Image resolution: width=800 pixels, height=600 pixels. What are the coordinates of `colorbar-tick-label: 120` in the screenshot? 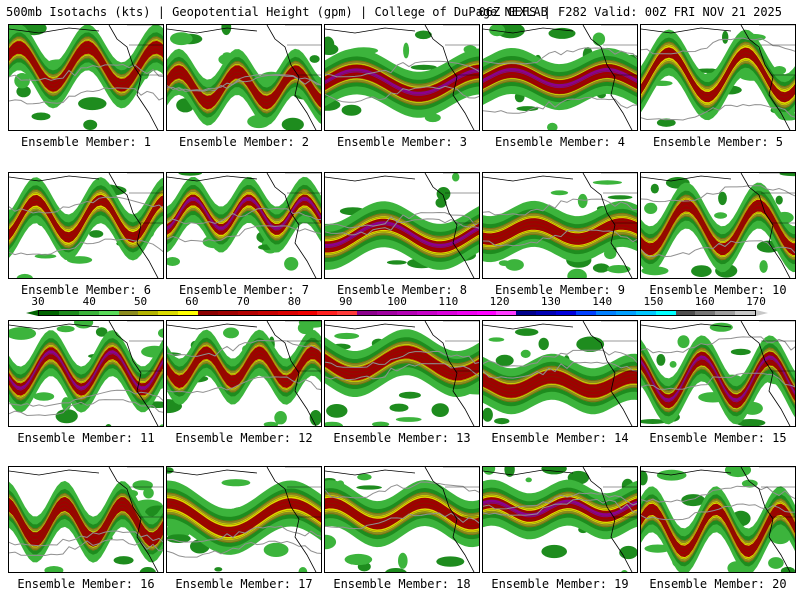 It's located at (499, 301).